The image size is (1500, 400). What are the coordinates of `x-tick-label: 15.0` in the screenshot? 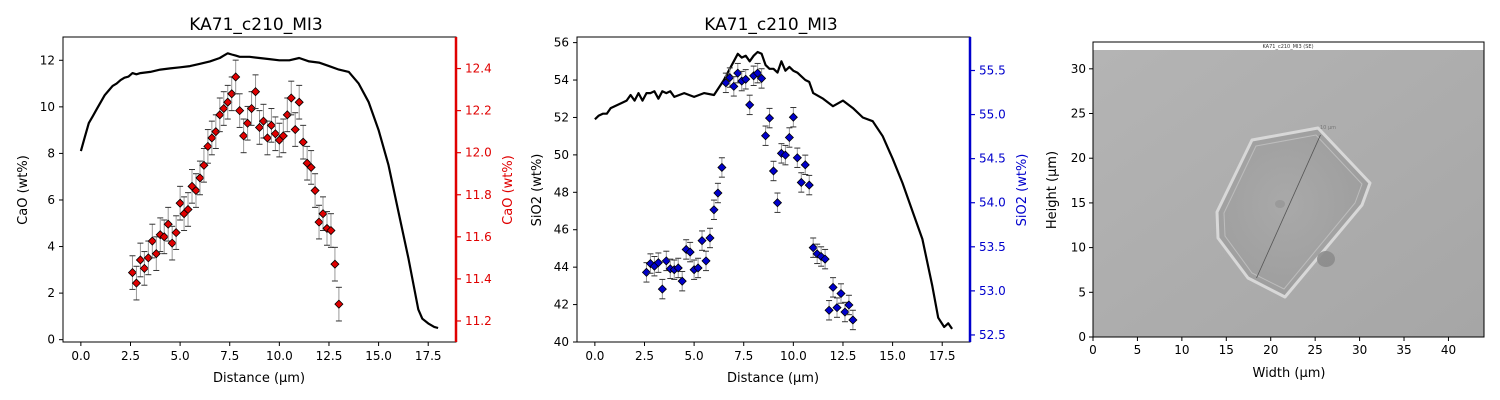 It's located at (378, 356).